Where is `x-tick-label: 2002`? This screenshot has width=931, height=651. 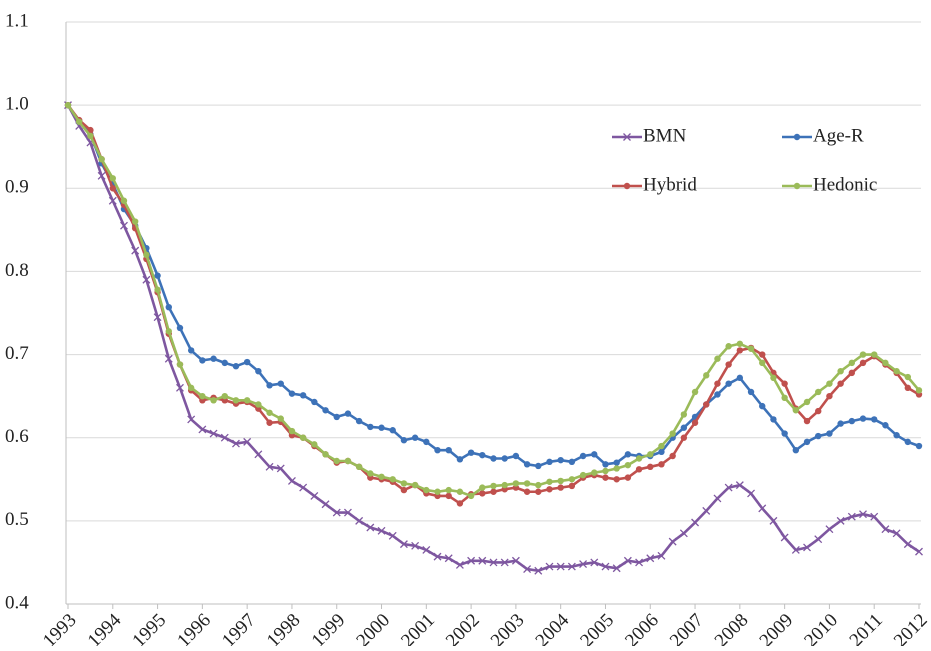 x-tick-label: 2002 is located at coordinates (463, 628).